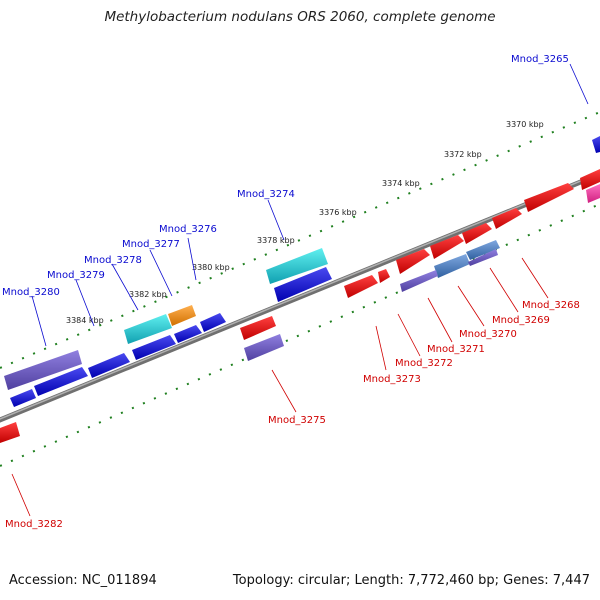 The height and width of the screenshot is (600, 600). I want to click on gene-blue-b1, so click(303, 284).